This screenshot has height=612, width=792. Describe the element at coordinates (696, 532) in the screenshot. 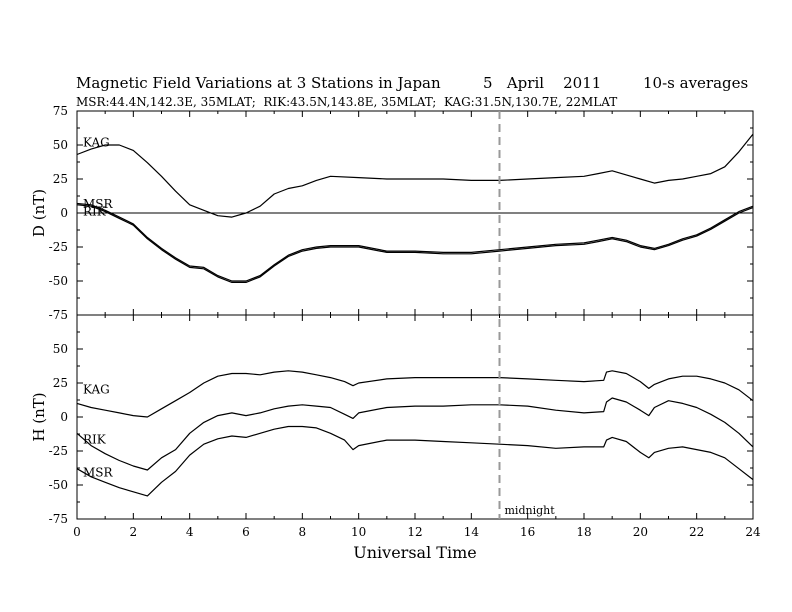

I see `x-tick-label: 22` at that location.